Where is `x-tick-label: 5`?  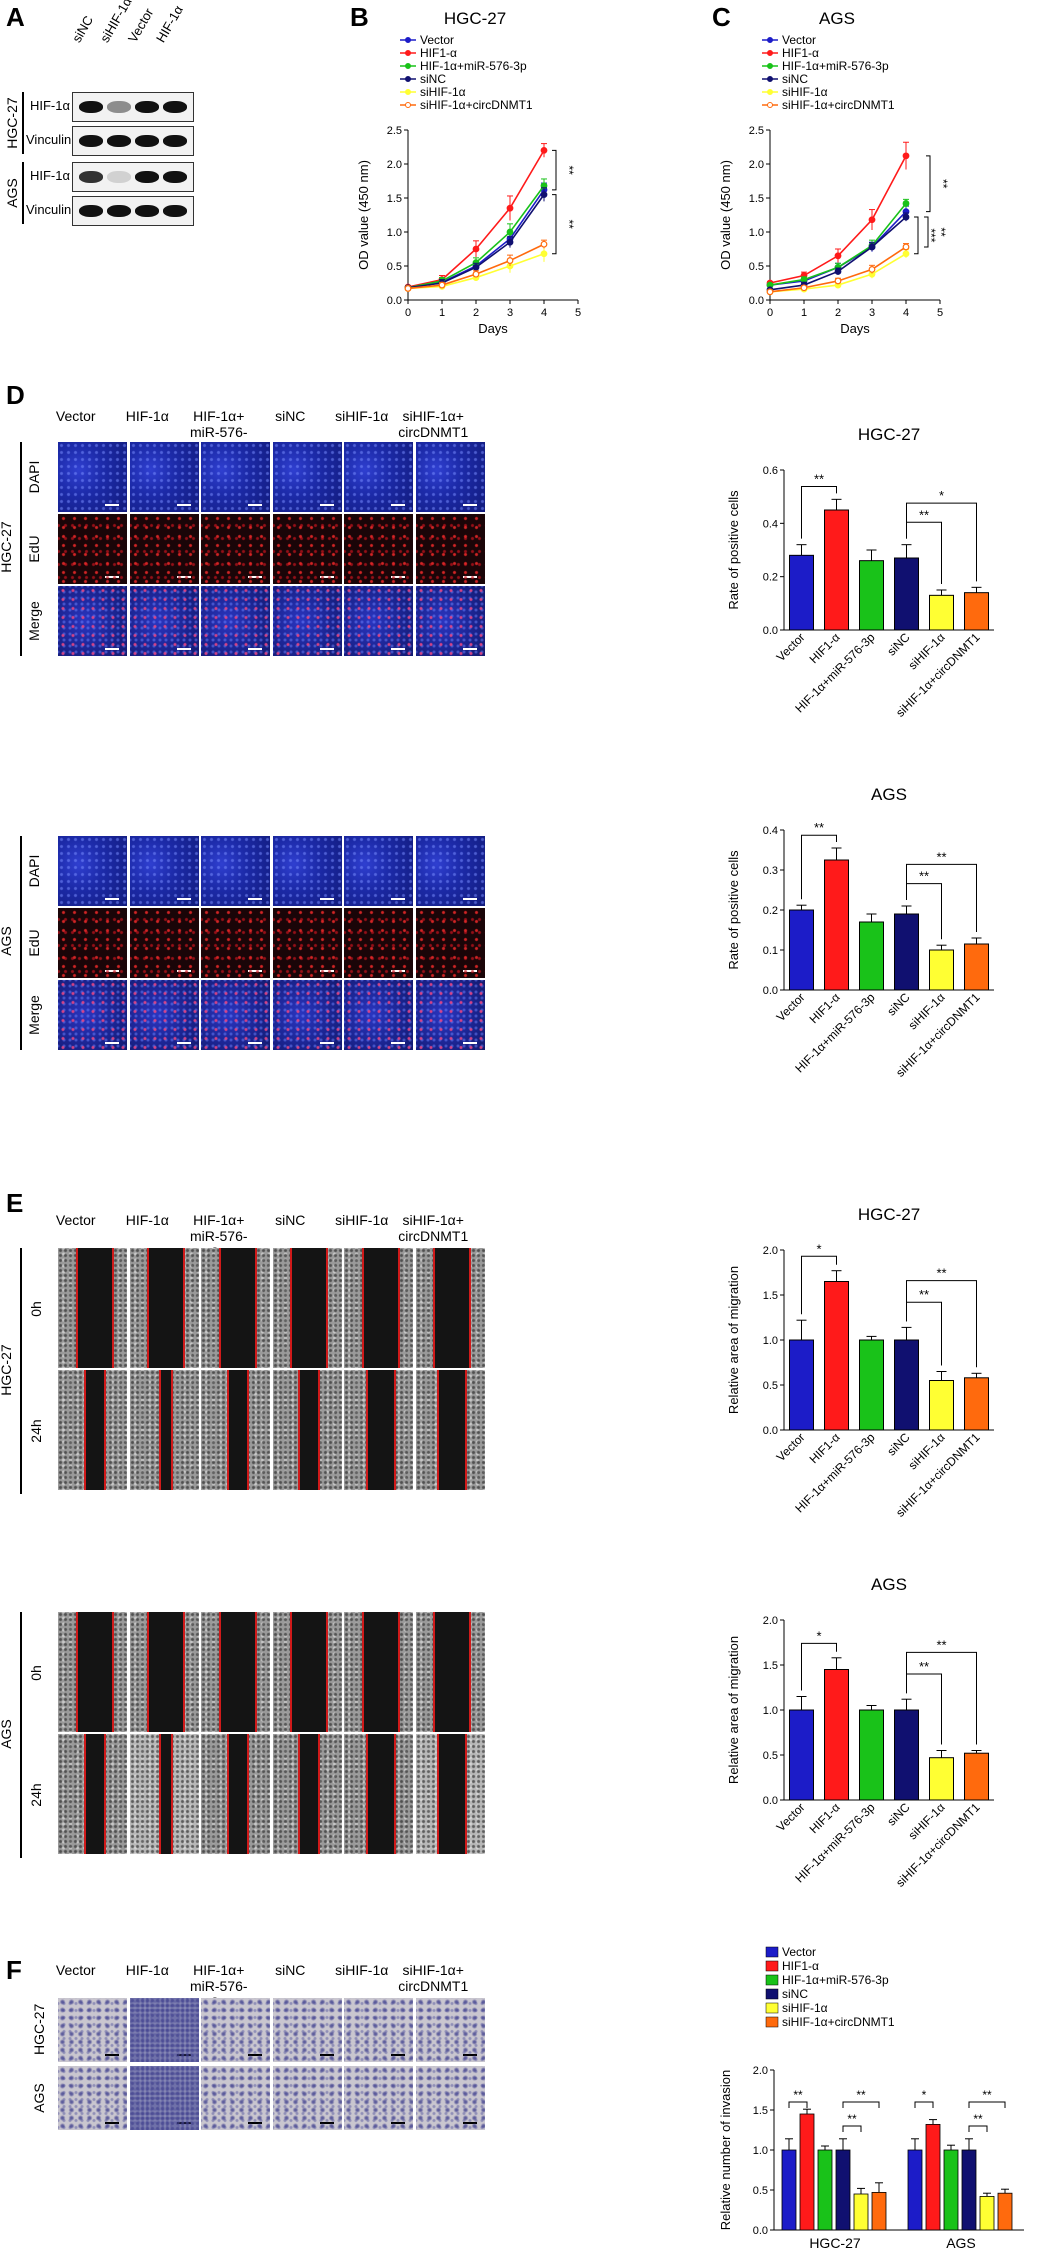 x-tick-label: 5 is located at coordinates (578, 313).